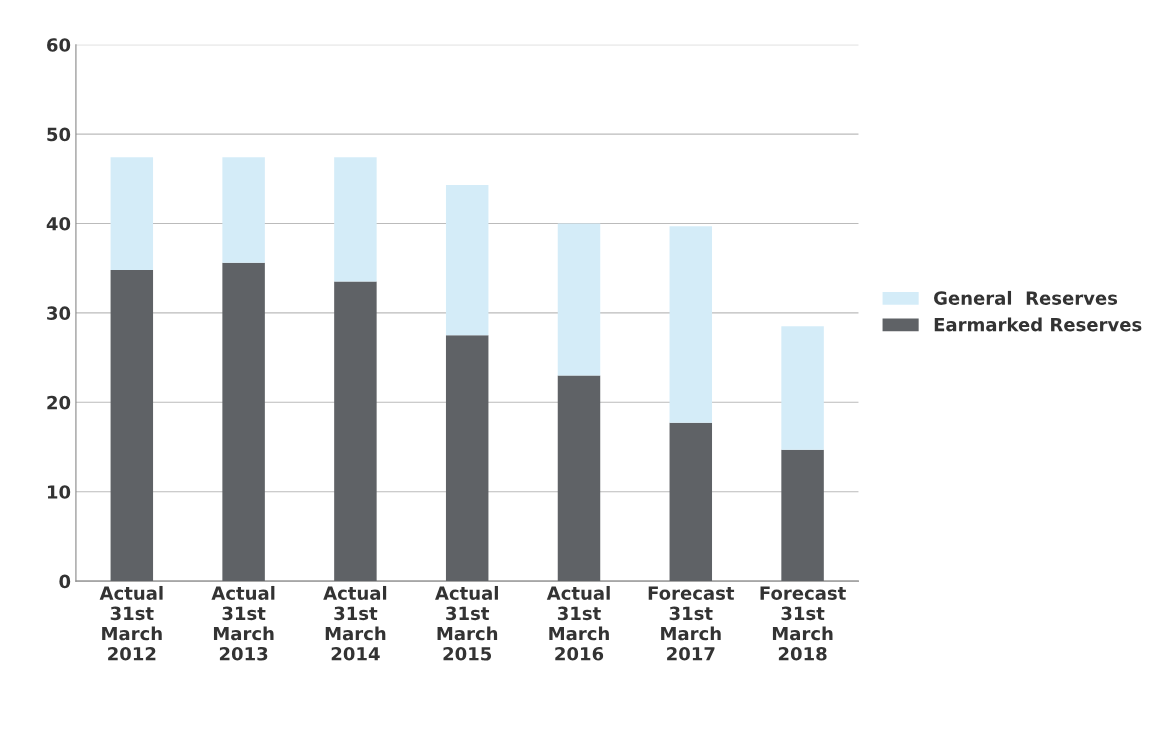  Describe the element at coordinates (59, 402) in the screenshot. I see `y-tick-label: 20` at that location.